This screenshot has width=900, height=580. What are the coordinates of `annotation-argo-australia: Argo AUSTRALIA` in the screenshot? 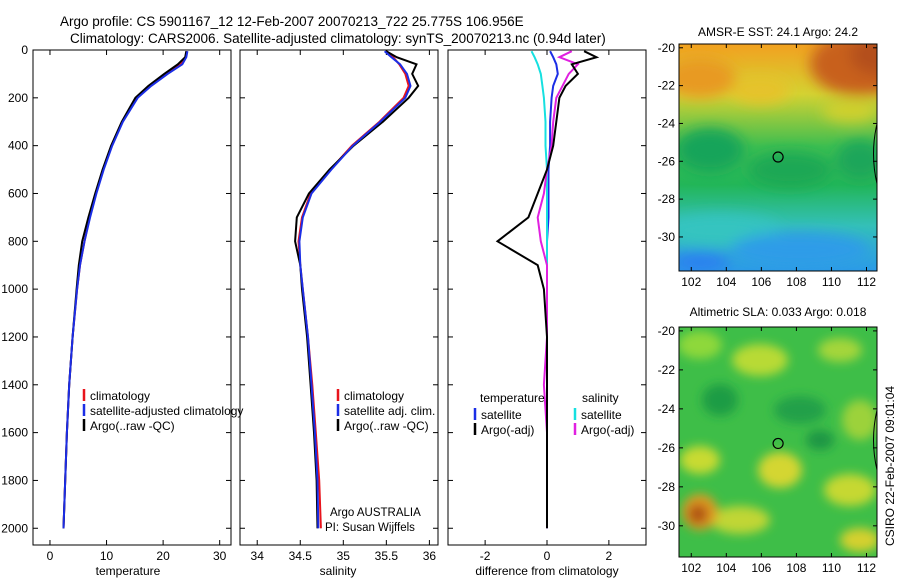 It's located at (375, 513).